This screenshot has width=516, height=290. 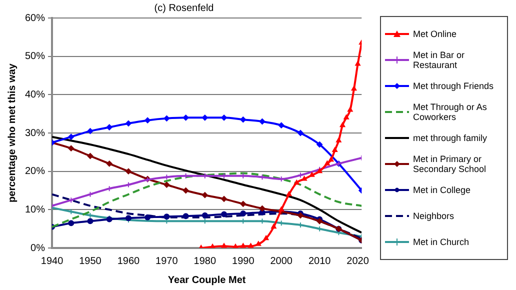 What do you see at coordinates (207, 280) in the screenshot?
I see `x-axis-title: Year Couple Met` at bounding box center [207, 280].